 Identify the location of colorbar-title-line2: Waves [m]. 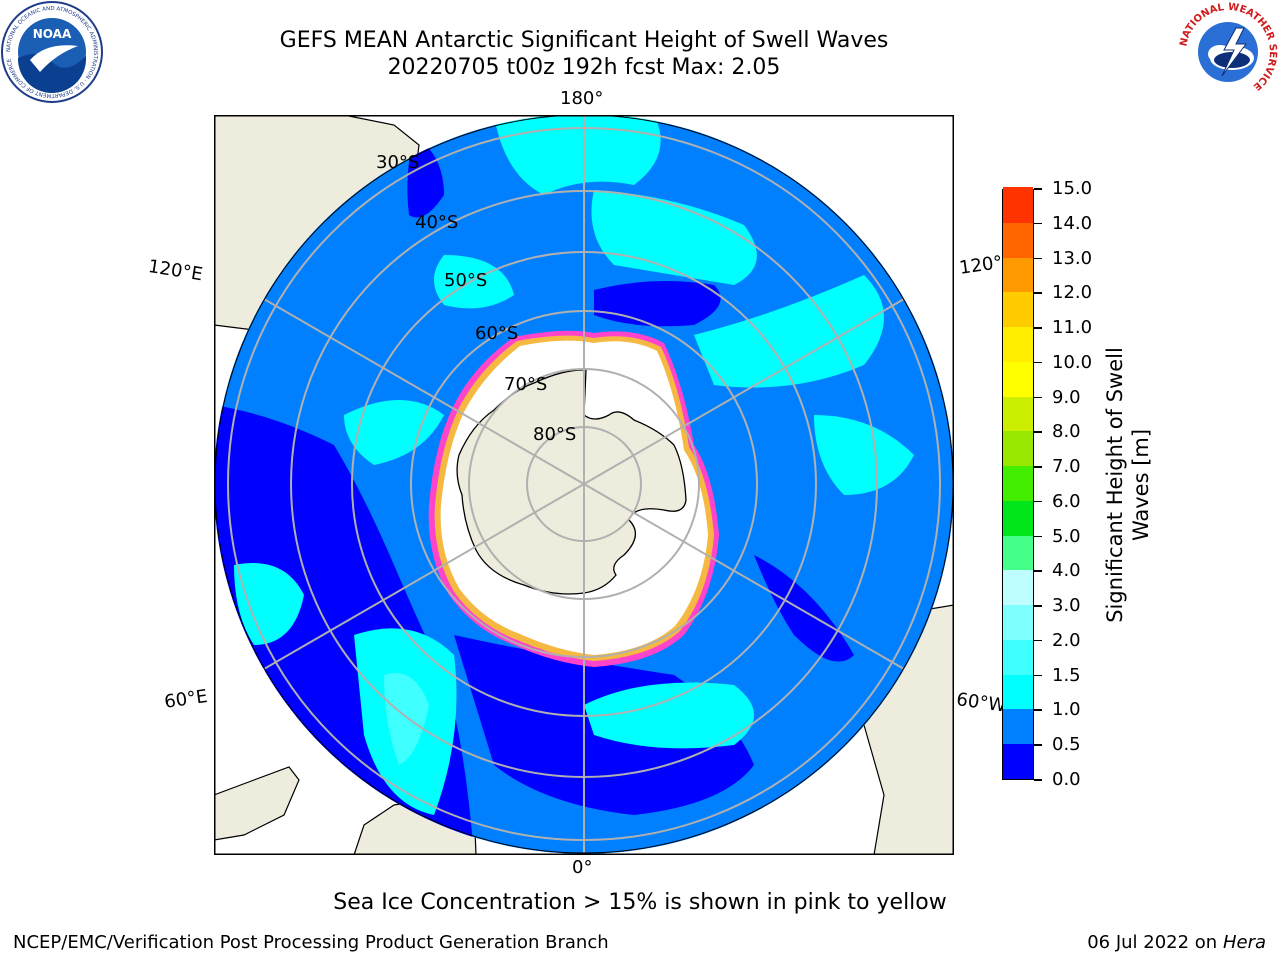
(1141, 485).